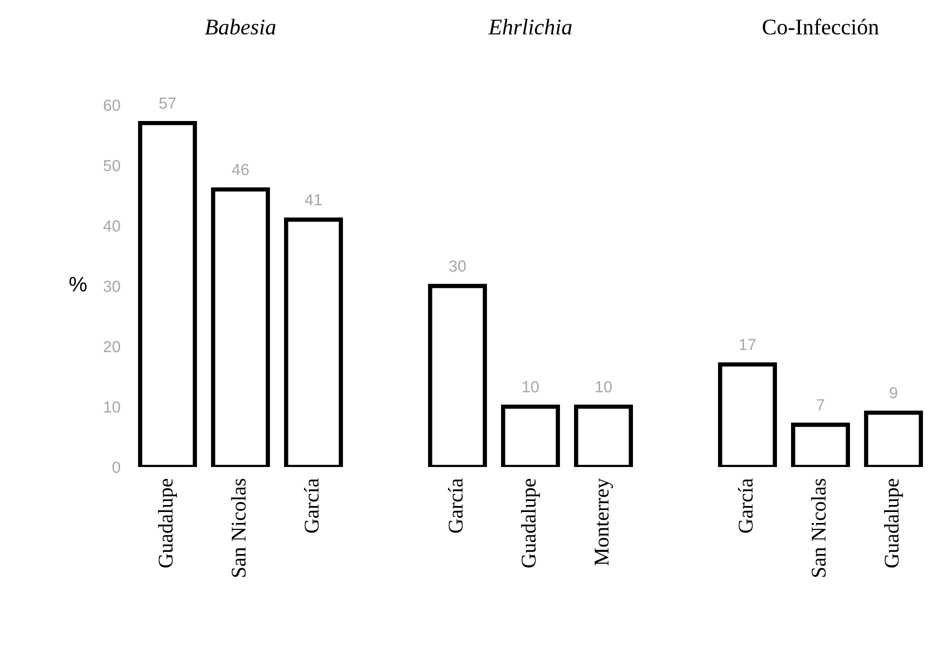  I want to click on x-tick-label: Monterrey, so click(603, 522).